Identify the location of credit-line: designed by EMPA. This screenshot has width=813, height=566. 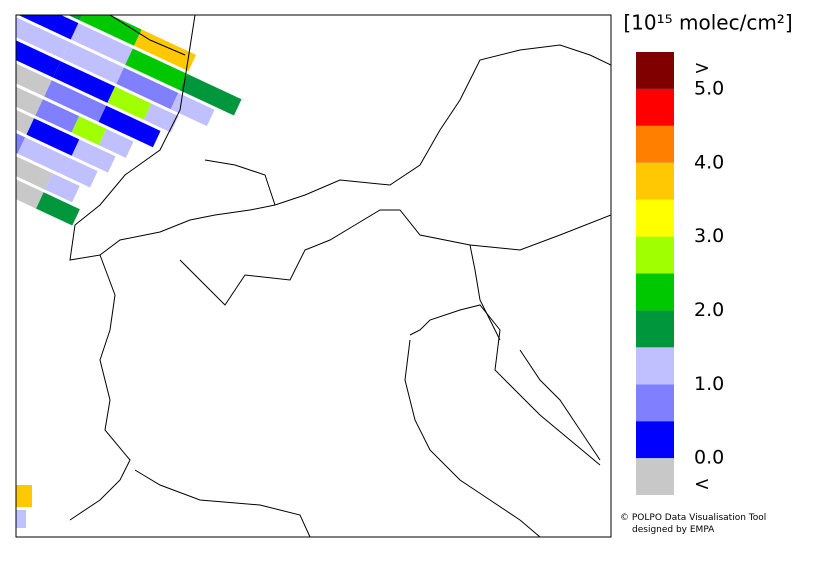
(673, 530).